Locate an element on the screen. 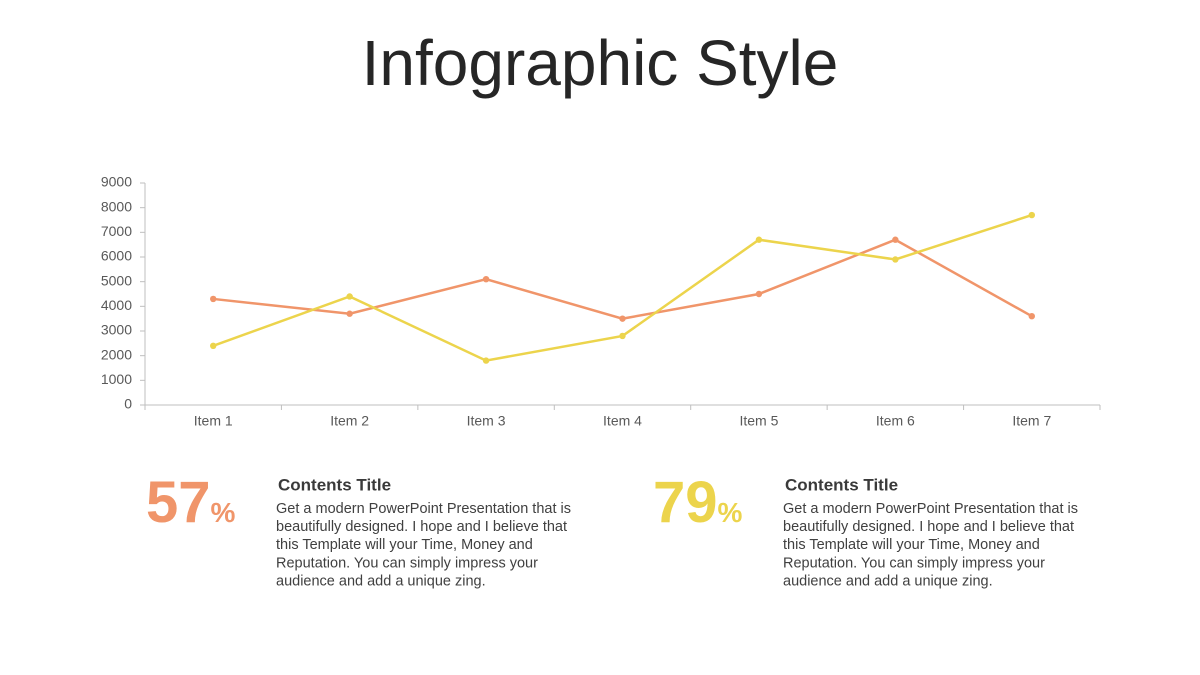  y-tick-label: 6000 is located at coordinates (116, 256).